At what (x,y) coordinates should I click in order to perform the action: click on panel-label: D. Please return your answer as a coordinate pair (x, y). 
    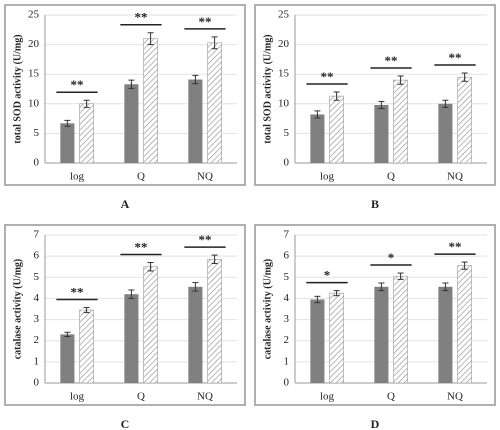
    Looking at the image, I should click on (375, 423).